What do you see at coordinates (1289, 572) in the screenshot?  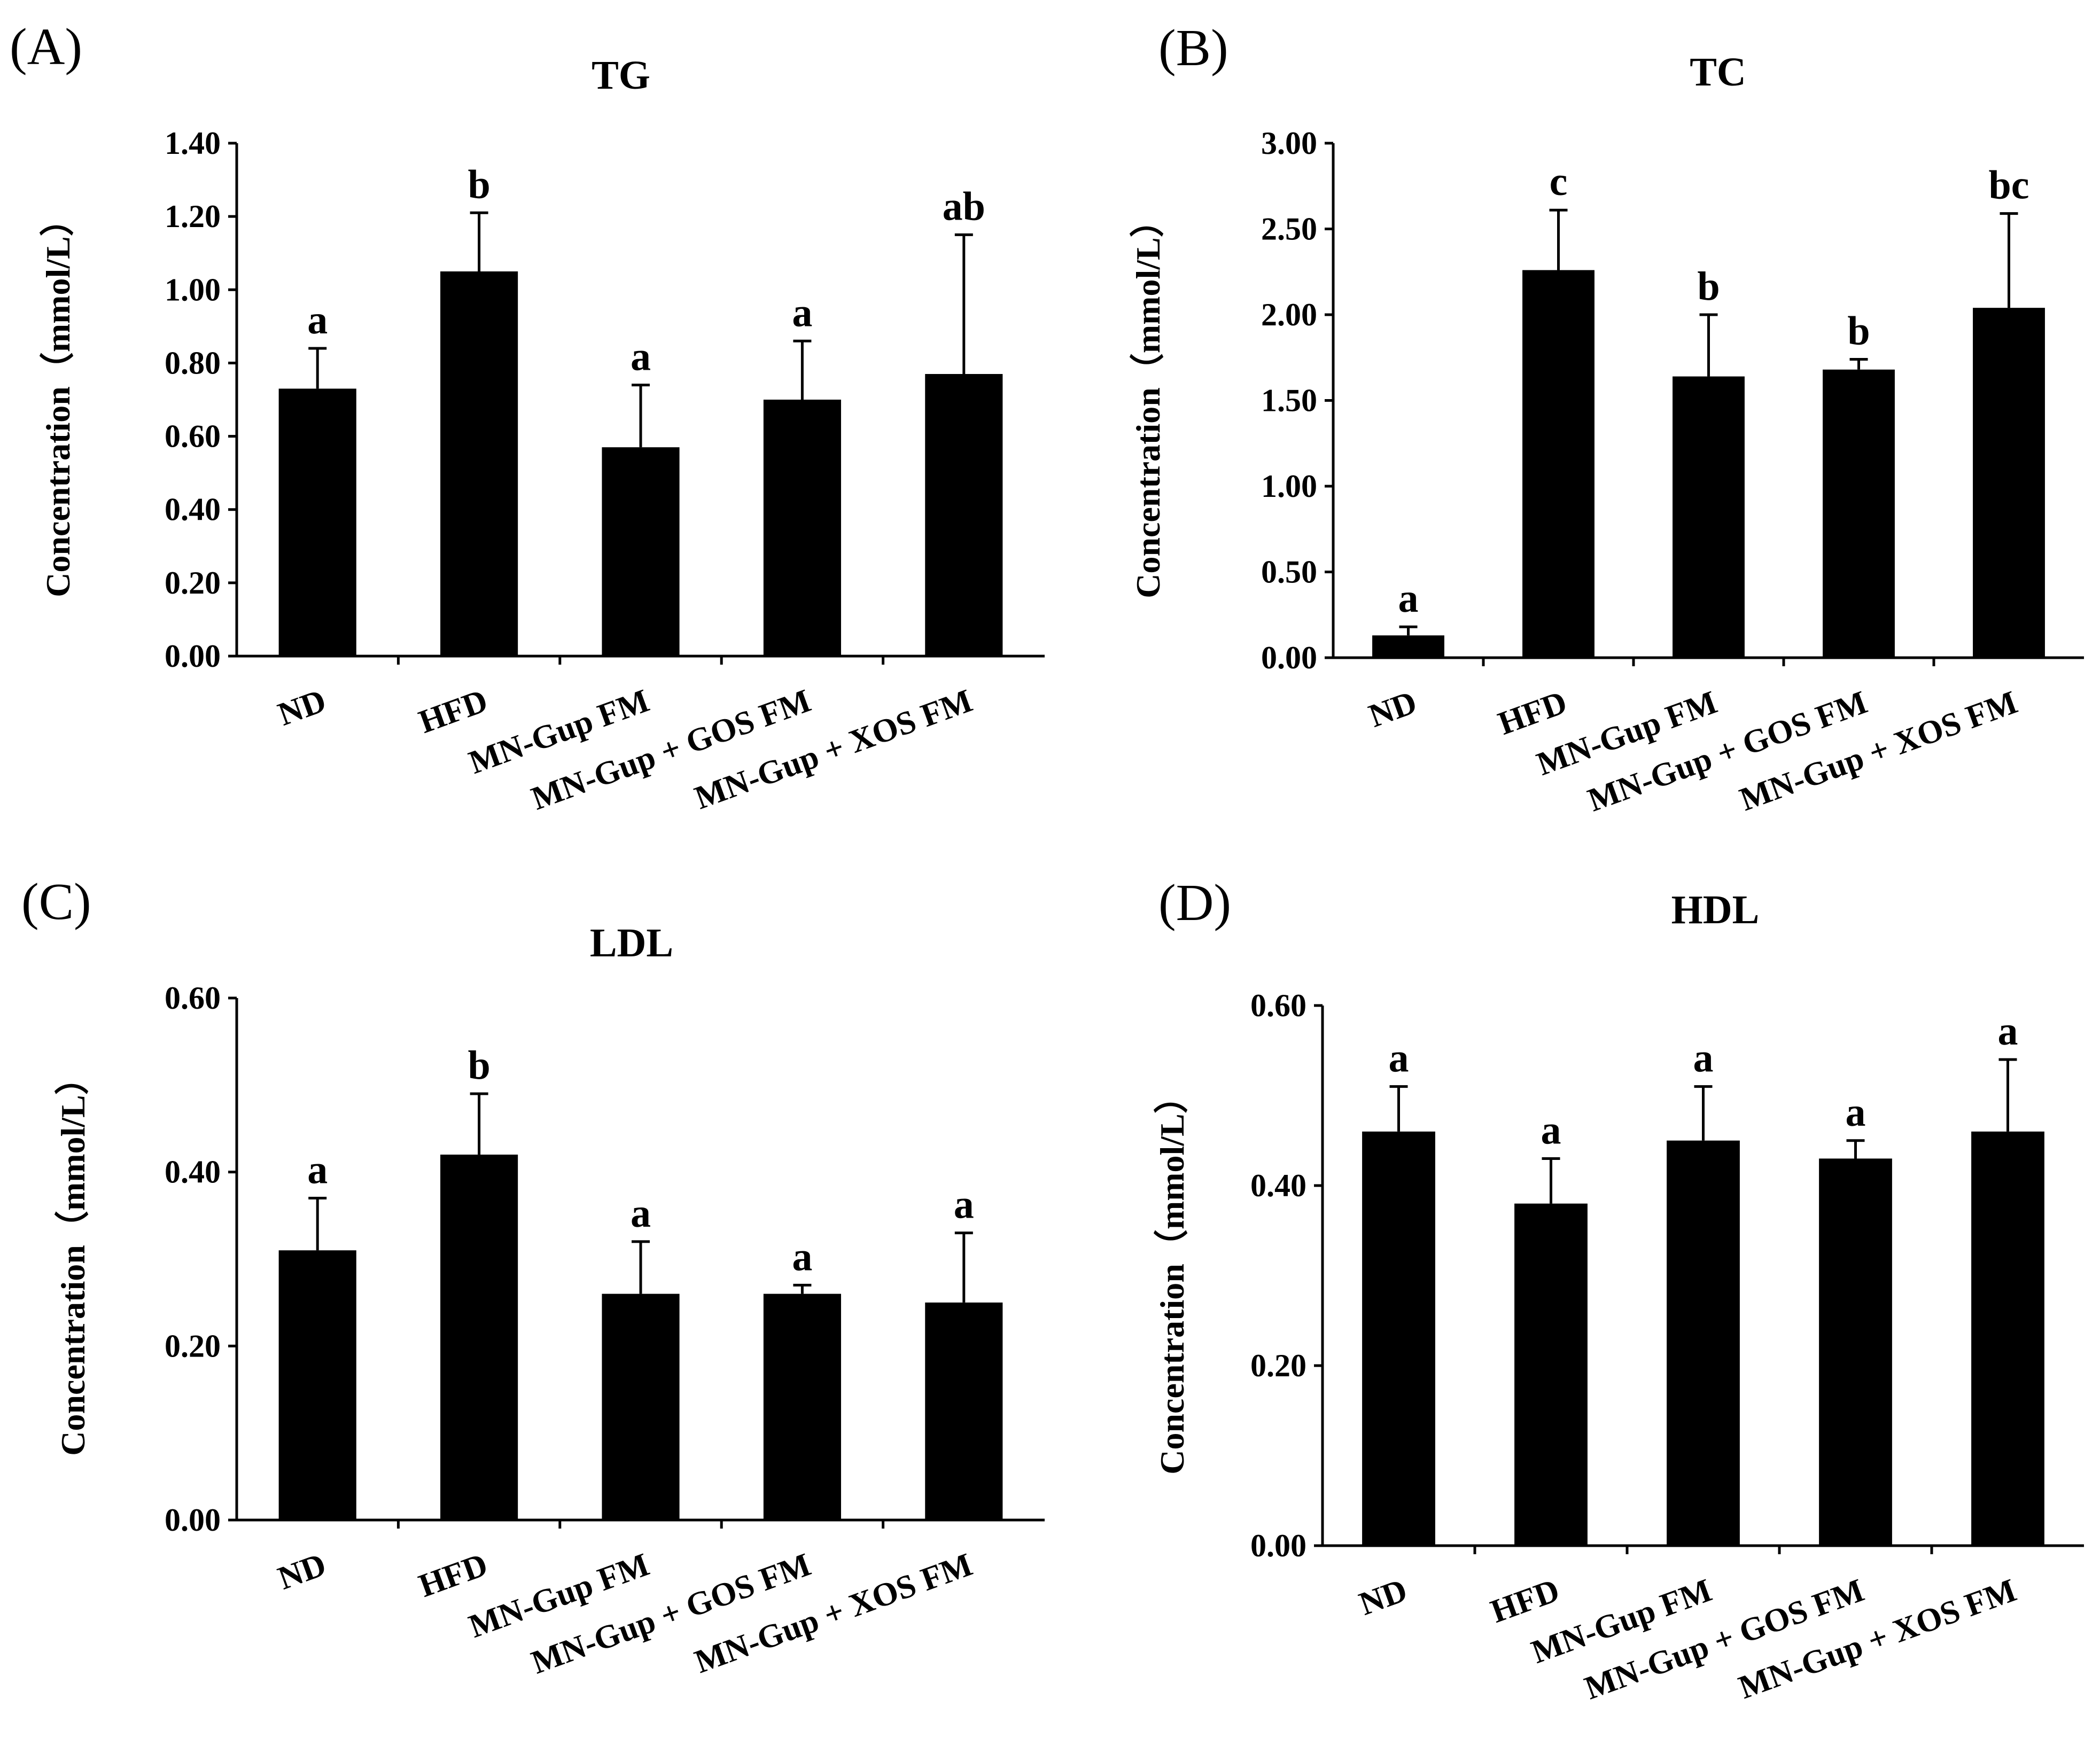 I see `y-tick-label: 0.50` at bounding box center [1289, 572].